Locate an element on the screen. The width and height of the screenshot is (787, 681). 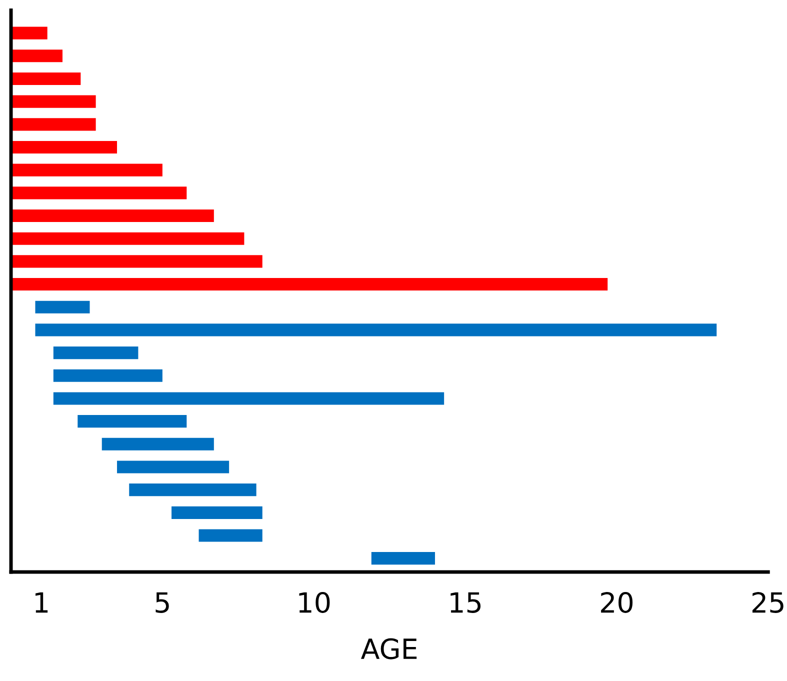
x-tick-label: 15 is located at coordinates (465, 602).